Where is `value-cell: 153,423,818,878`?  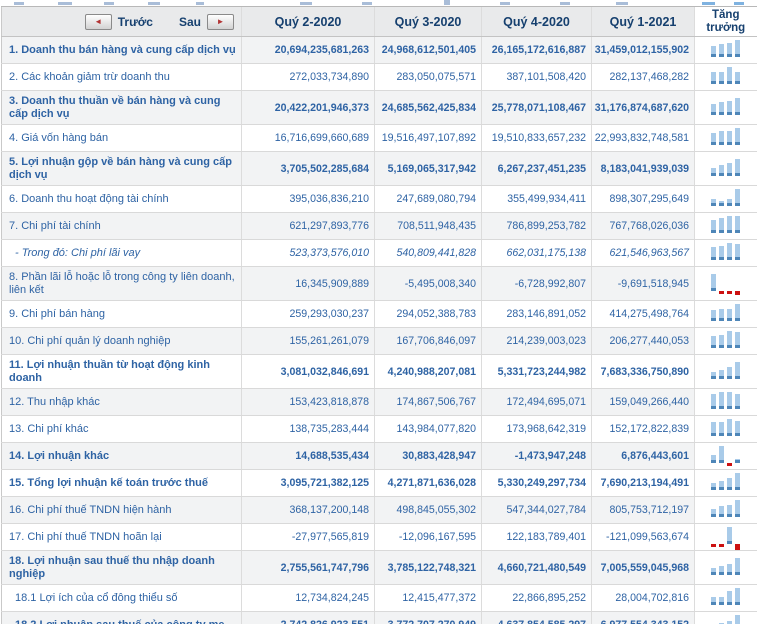
value-cell: 153,423,818,878 is located at coordinates (308, 402).